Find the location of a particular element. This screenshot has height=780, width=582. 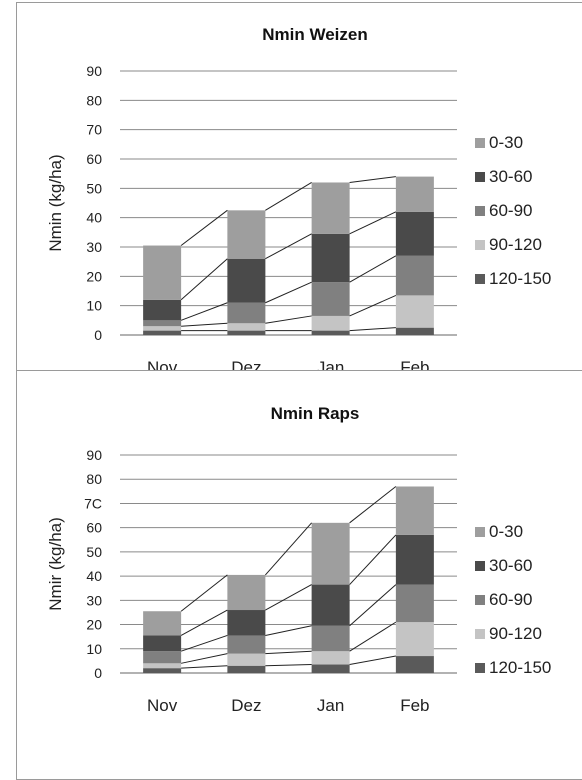

legend-label: 30-60 is located at coordinates (510, 565).